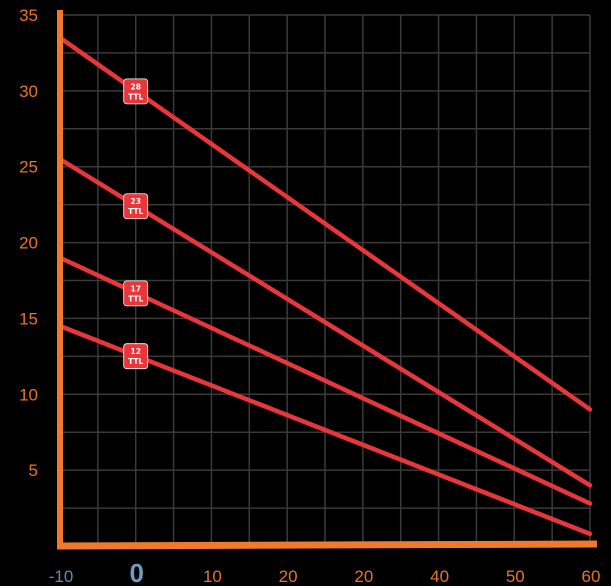 This screenshot has width=611, height=586. I want to click on badge-value-label: 12, so click(135, 351).